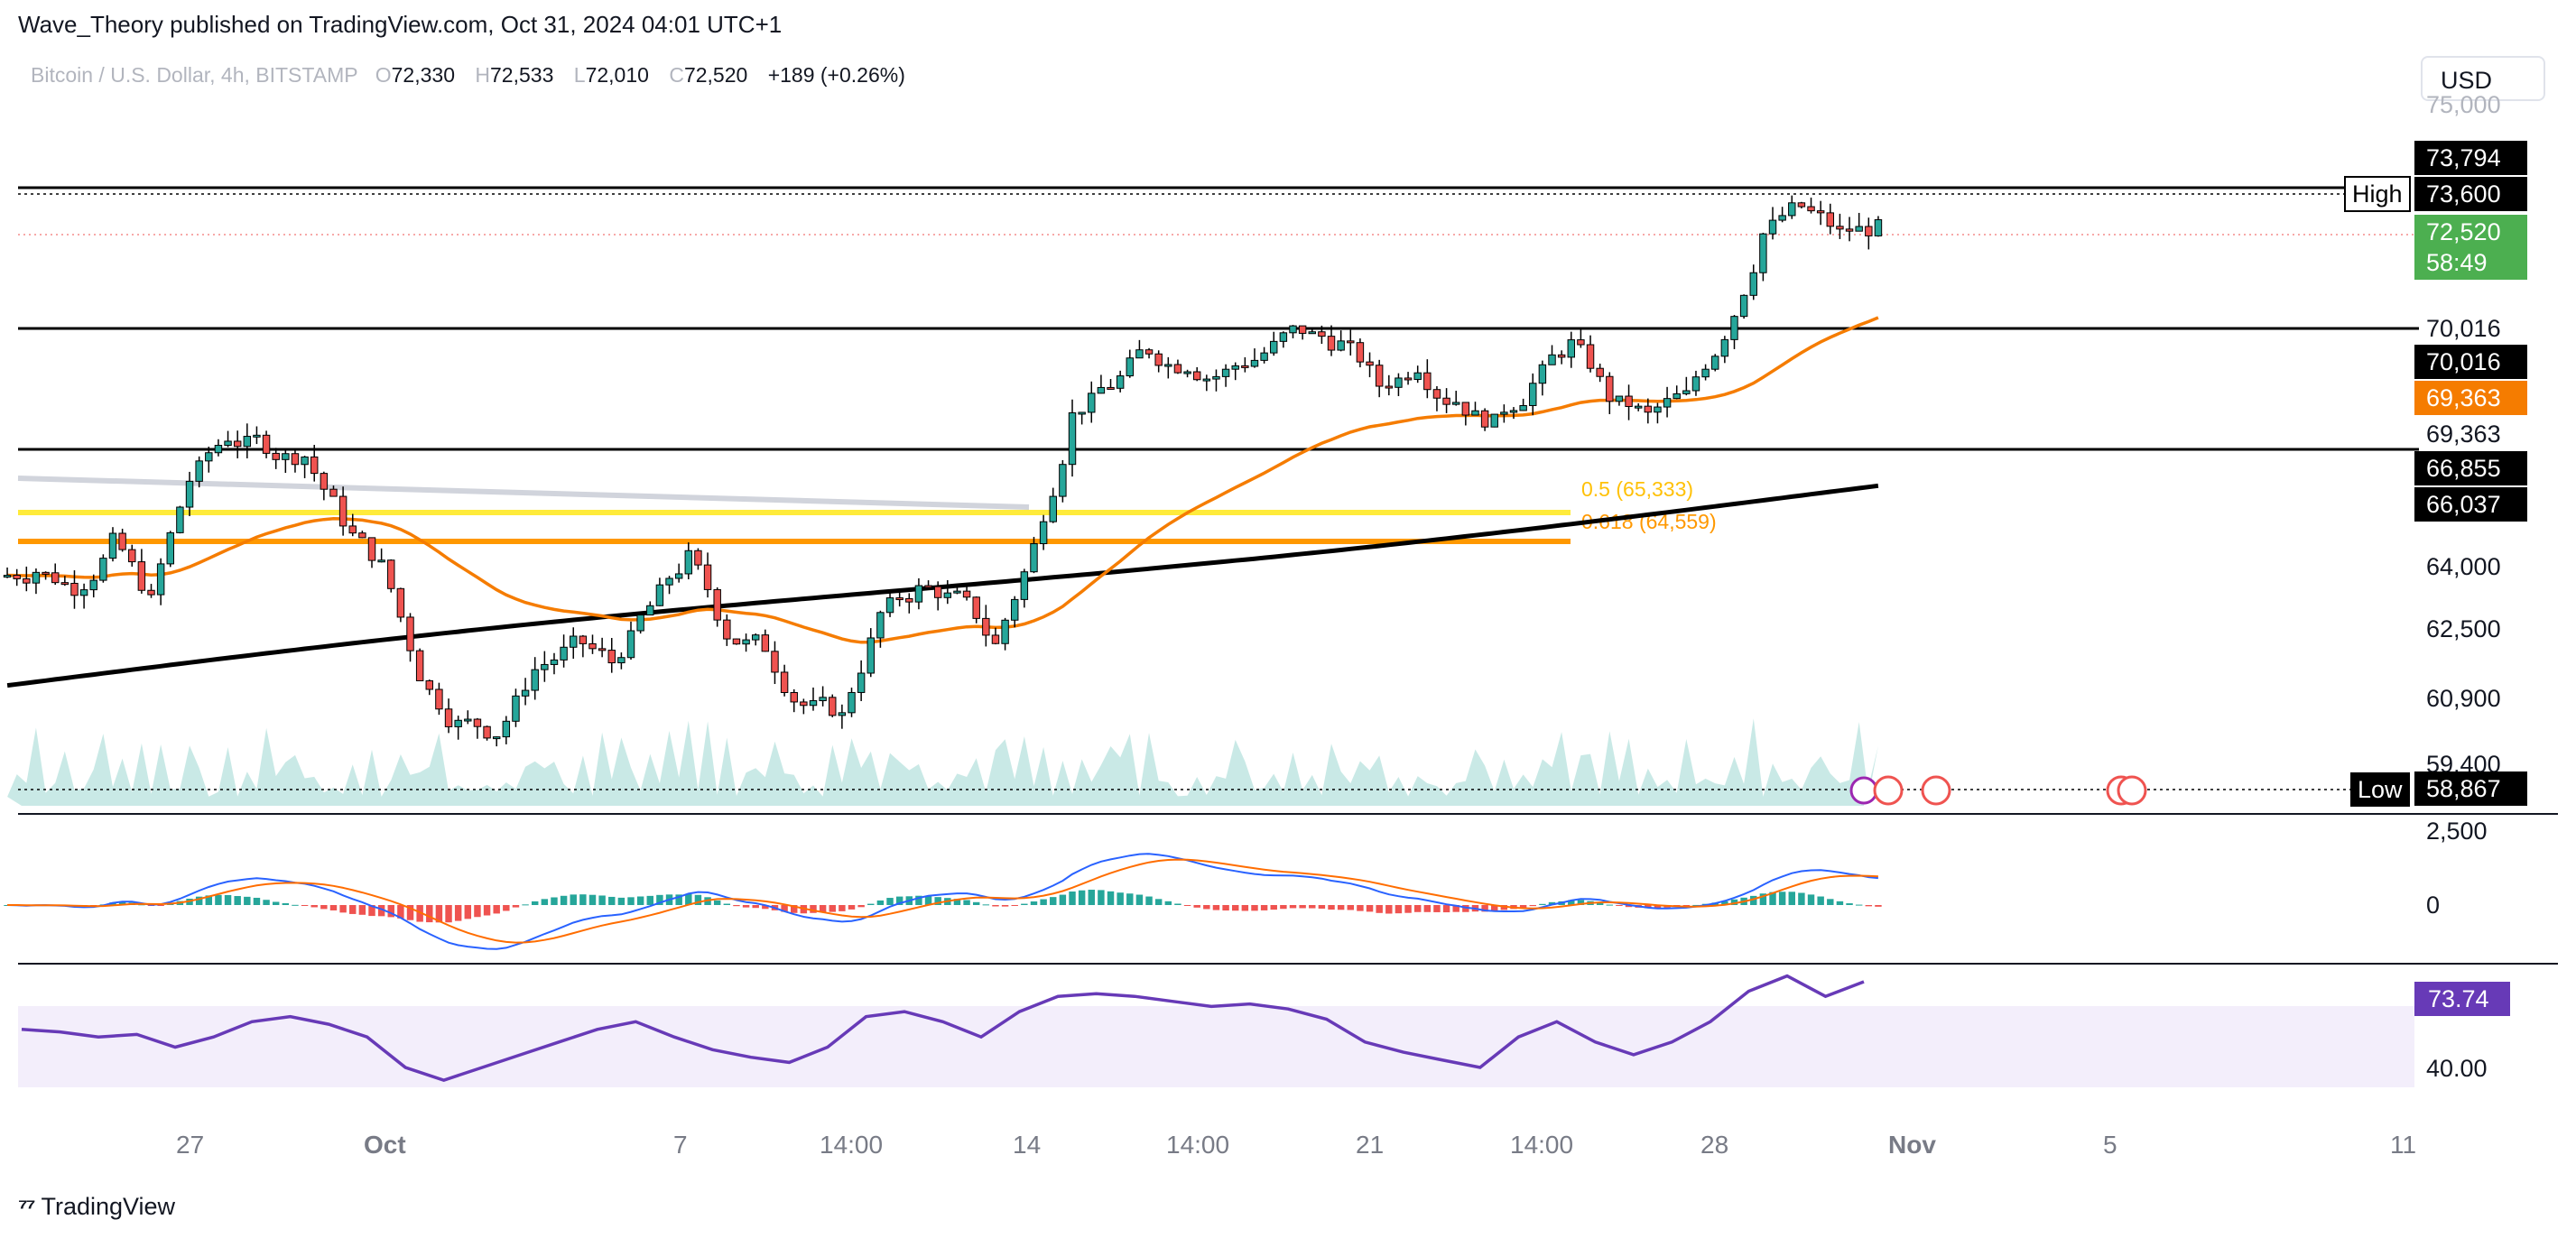  Describe the element at coordinates (2463, 329) in the screenshot. I see `y-tick: 70,016` at that location.